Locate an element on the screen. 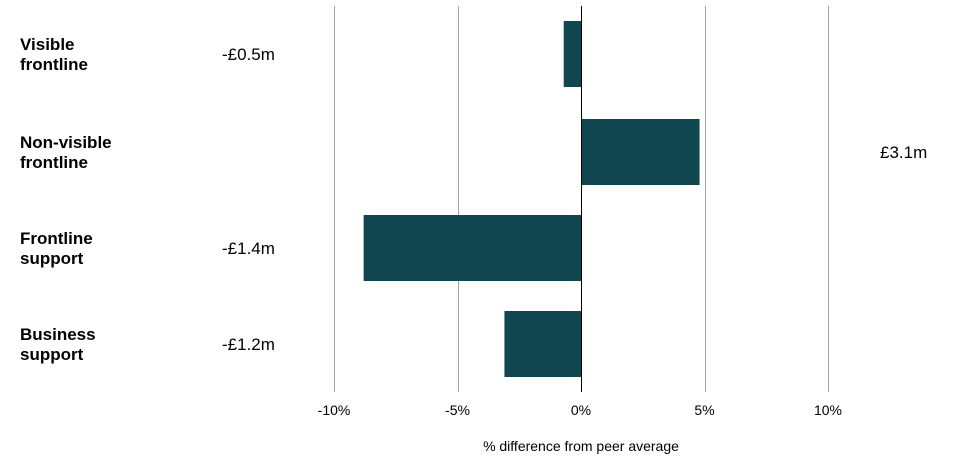 The width and height of the screenshot is (959, 456). x-tick-label: 5% is located at coordinates (704, 410).